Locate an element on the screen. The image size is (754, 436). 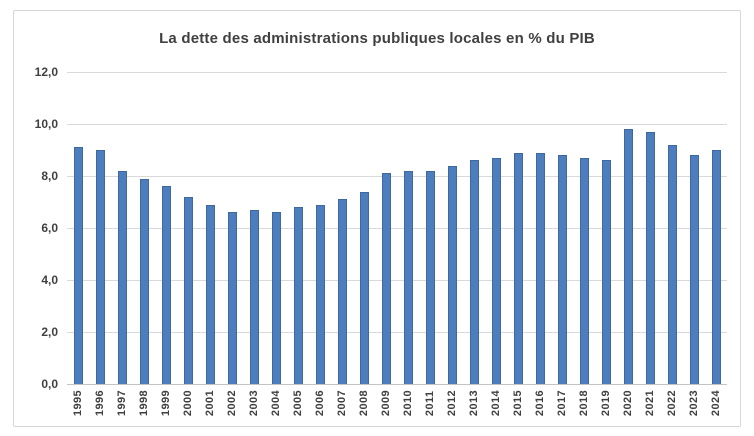
x-tick-label: 1995 is located at coordinates (77, 403).